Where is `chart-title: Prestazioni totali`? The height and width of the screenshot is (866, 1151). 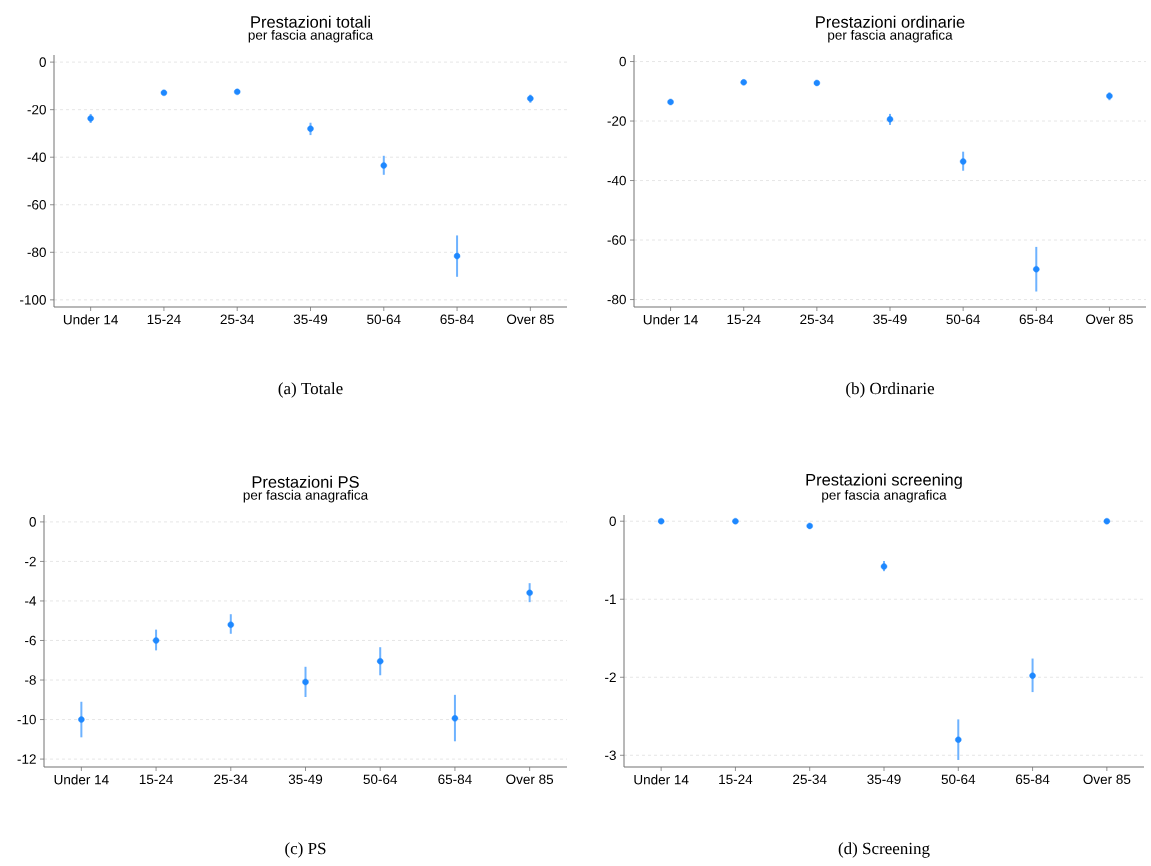 chart-title: Prestazioni totali is located at coordinates (310, 21).